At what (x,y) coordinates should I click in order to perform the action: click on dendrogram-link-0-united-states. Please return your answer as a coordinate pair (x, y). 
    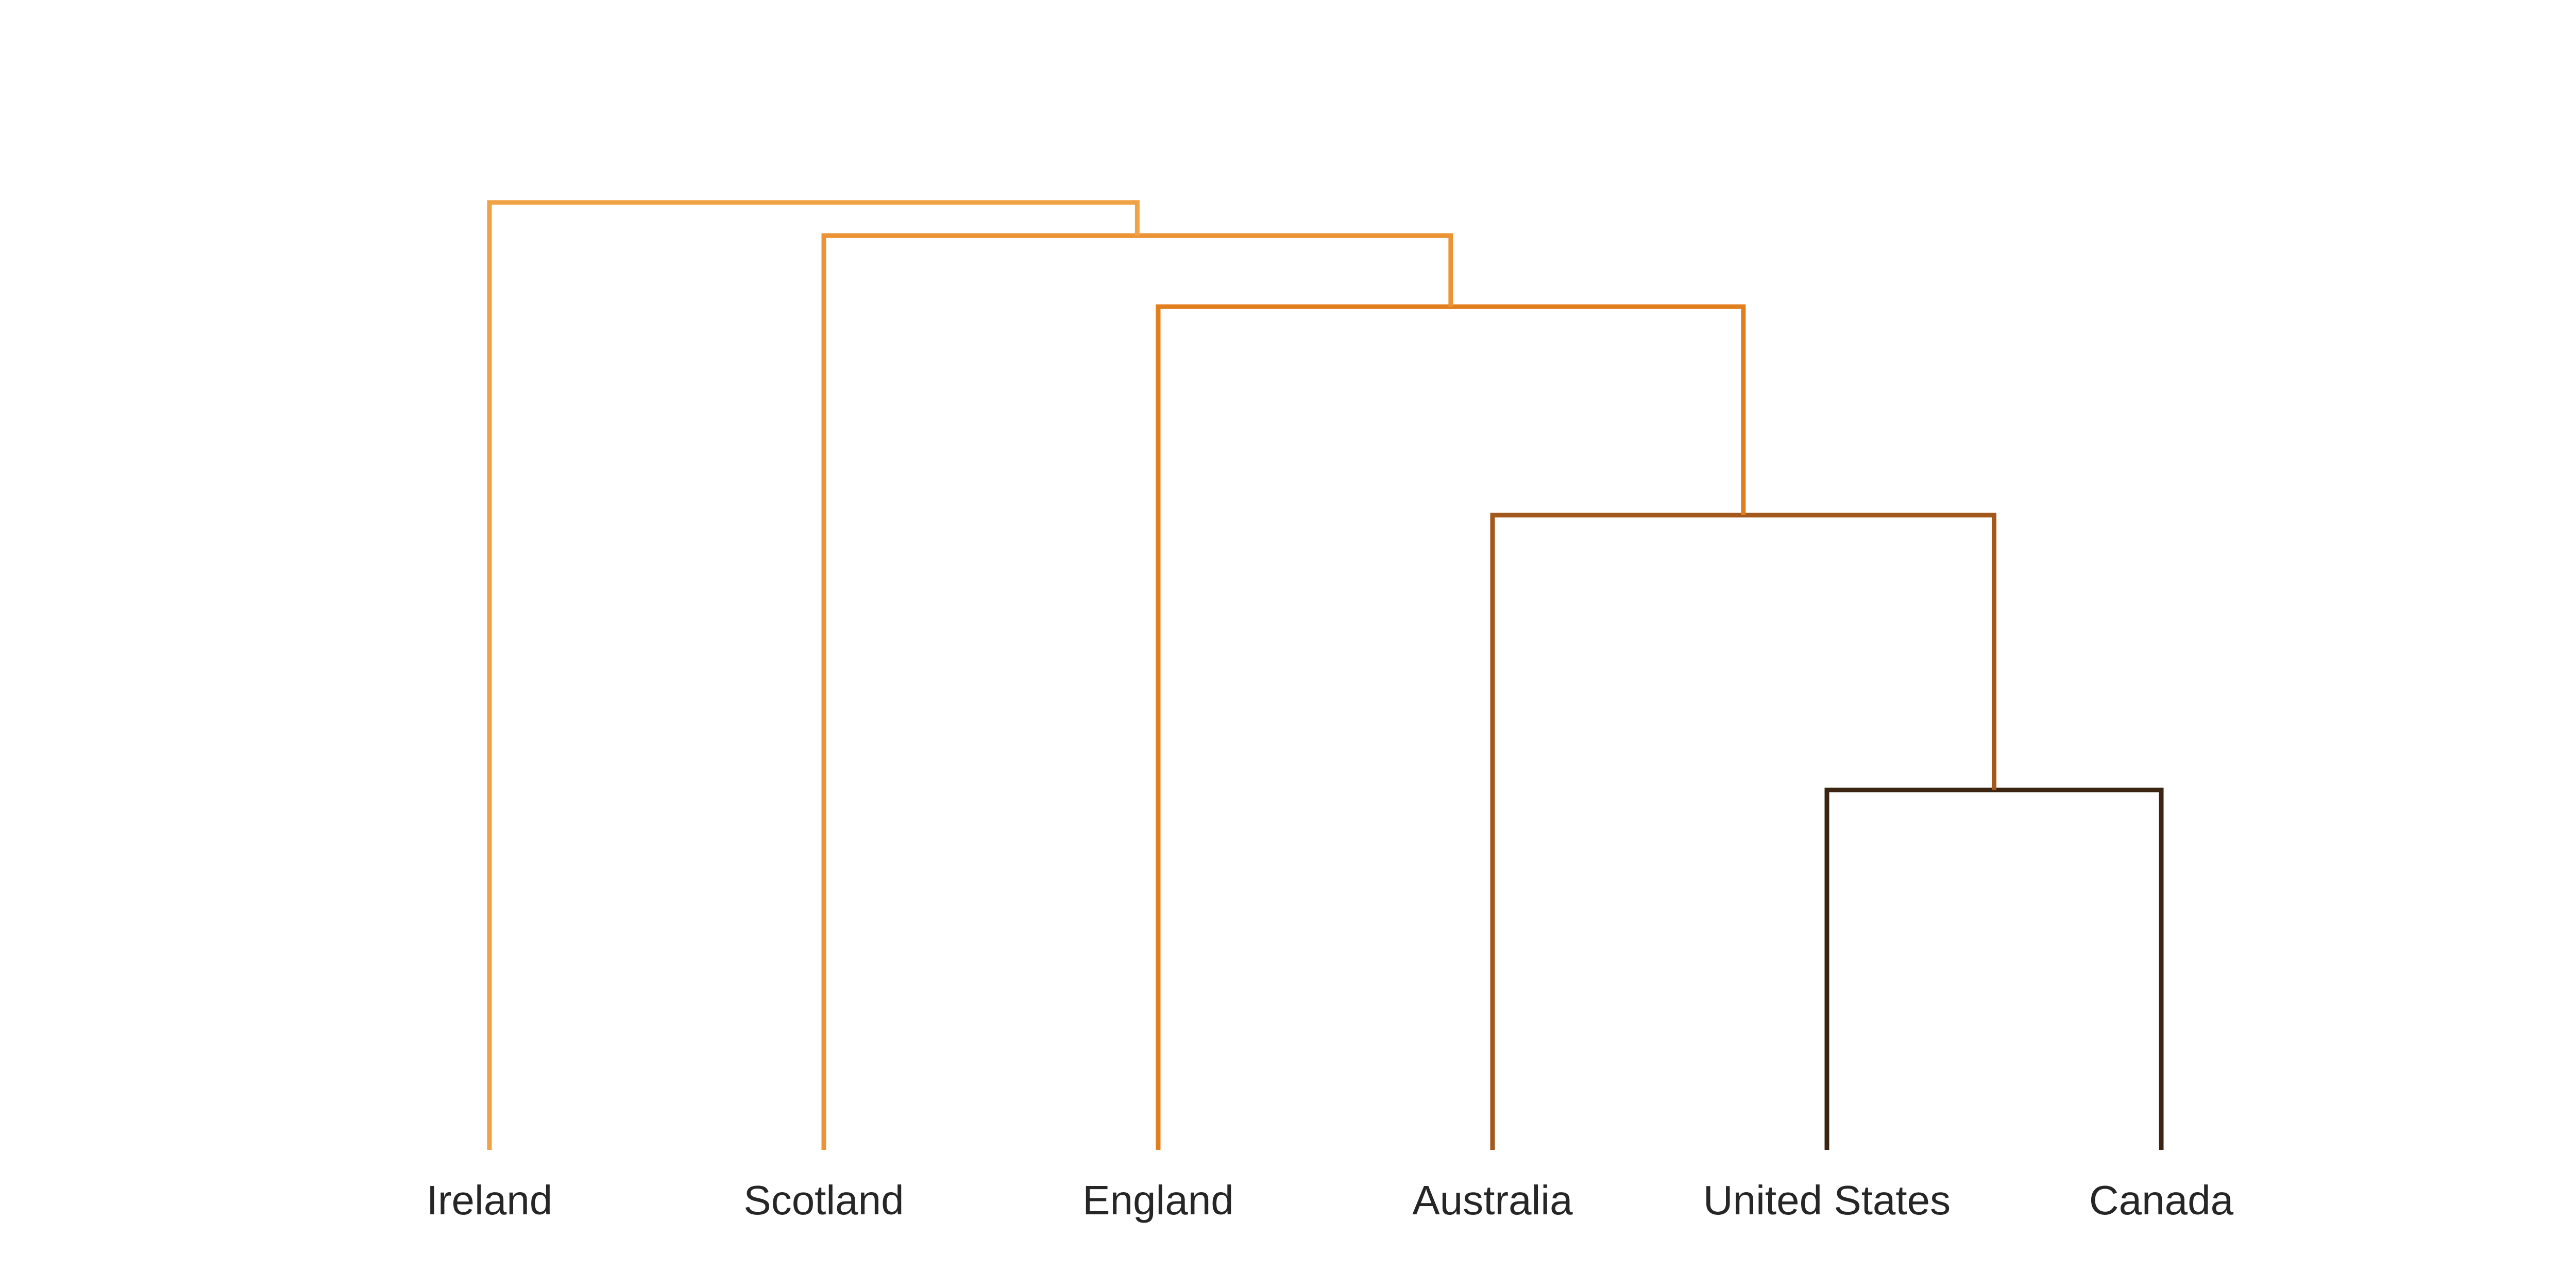
    Looking at the image, I should click on (1994, 968).